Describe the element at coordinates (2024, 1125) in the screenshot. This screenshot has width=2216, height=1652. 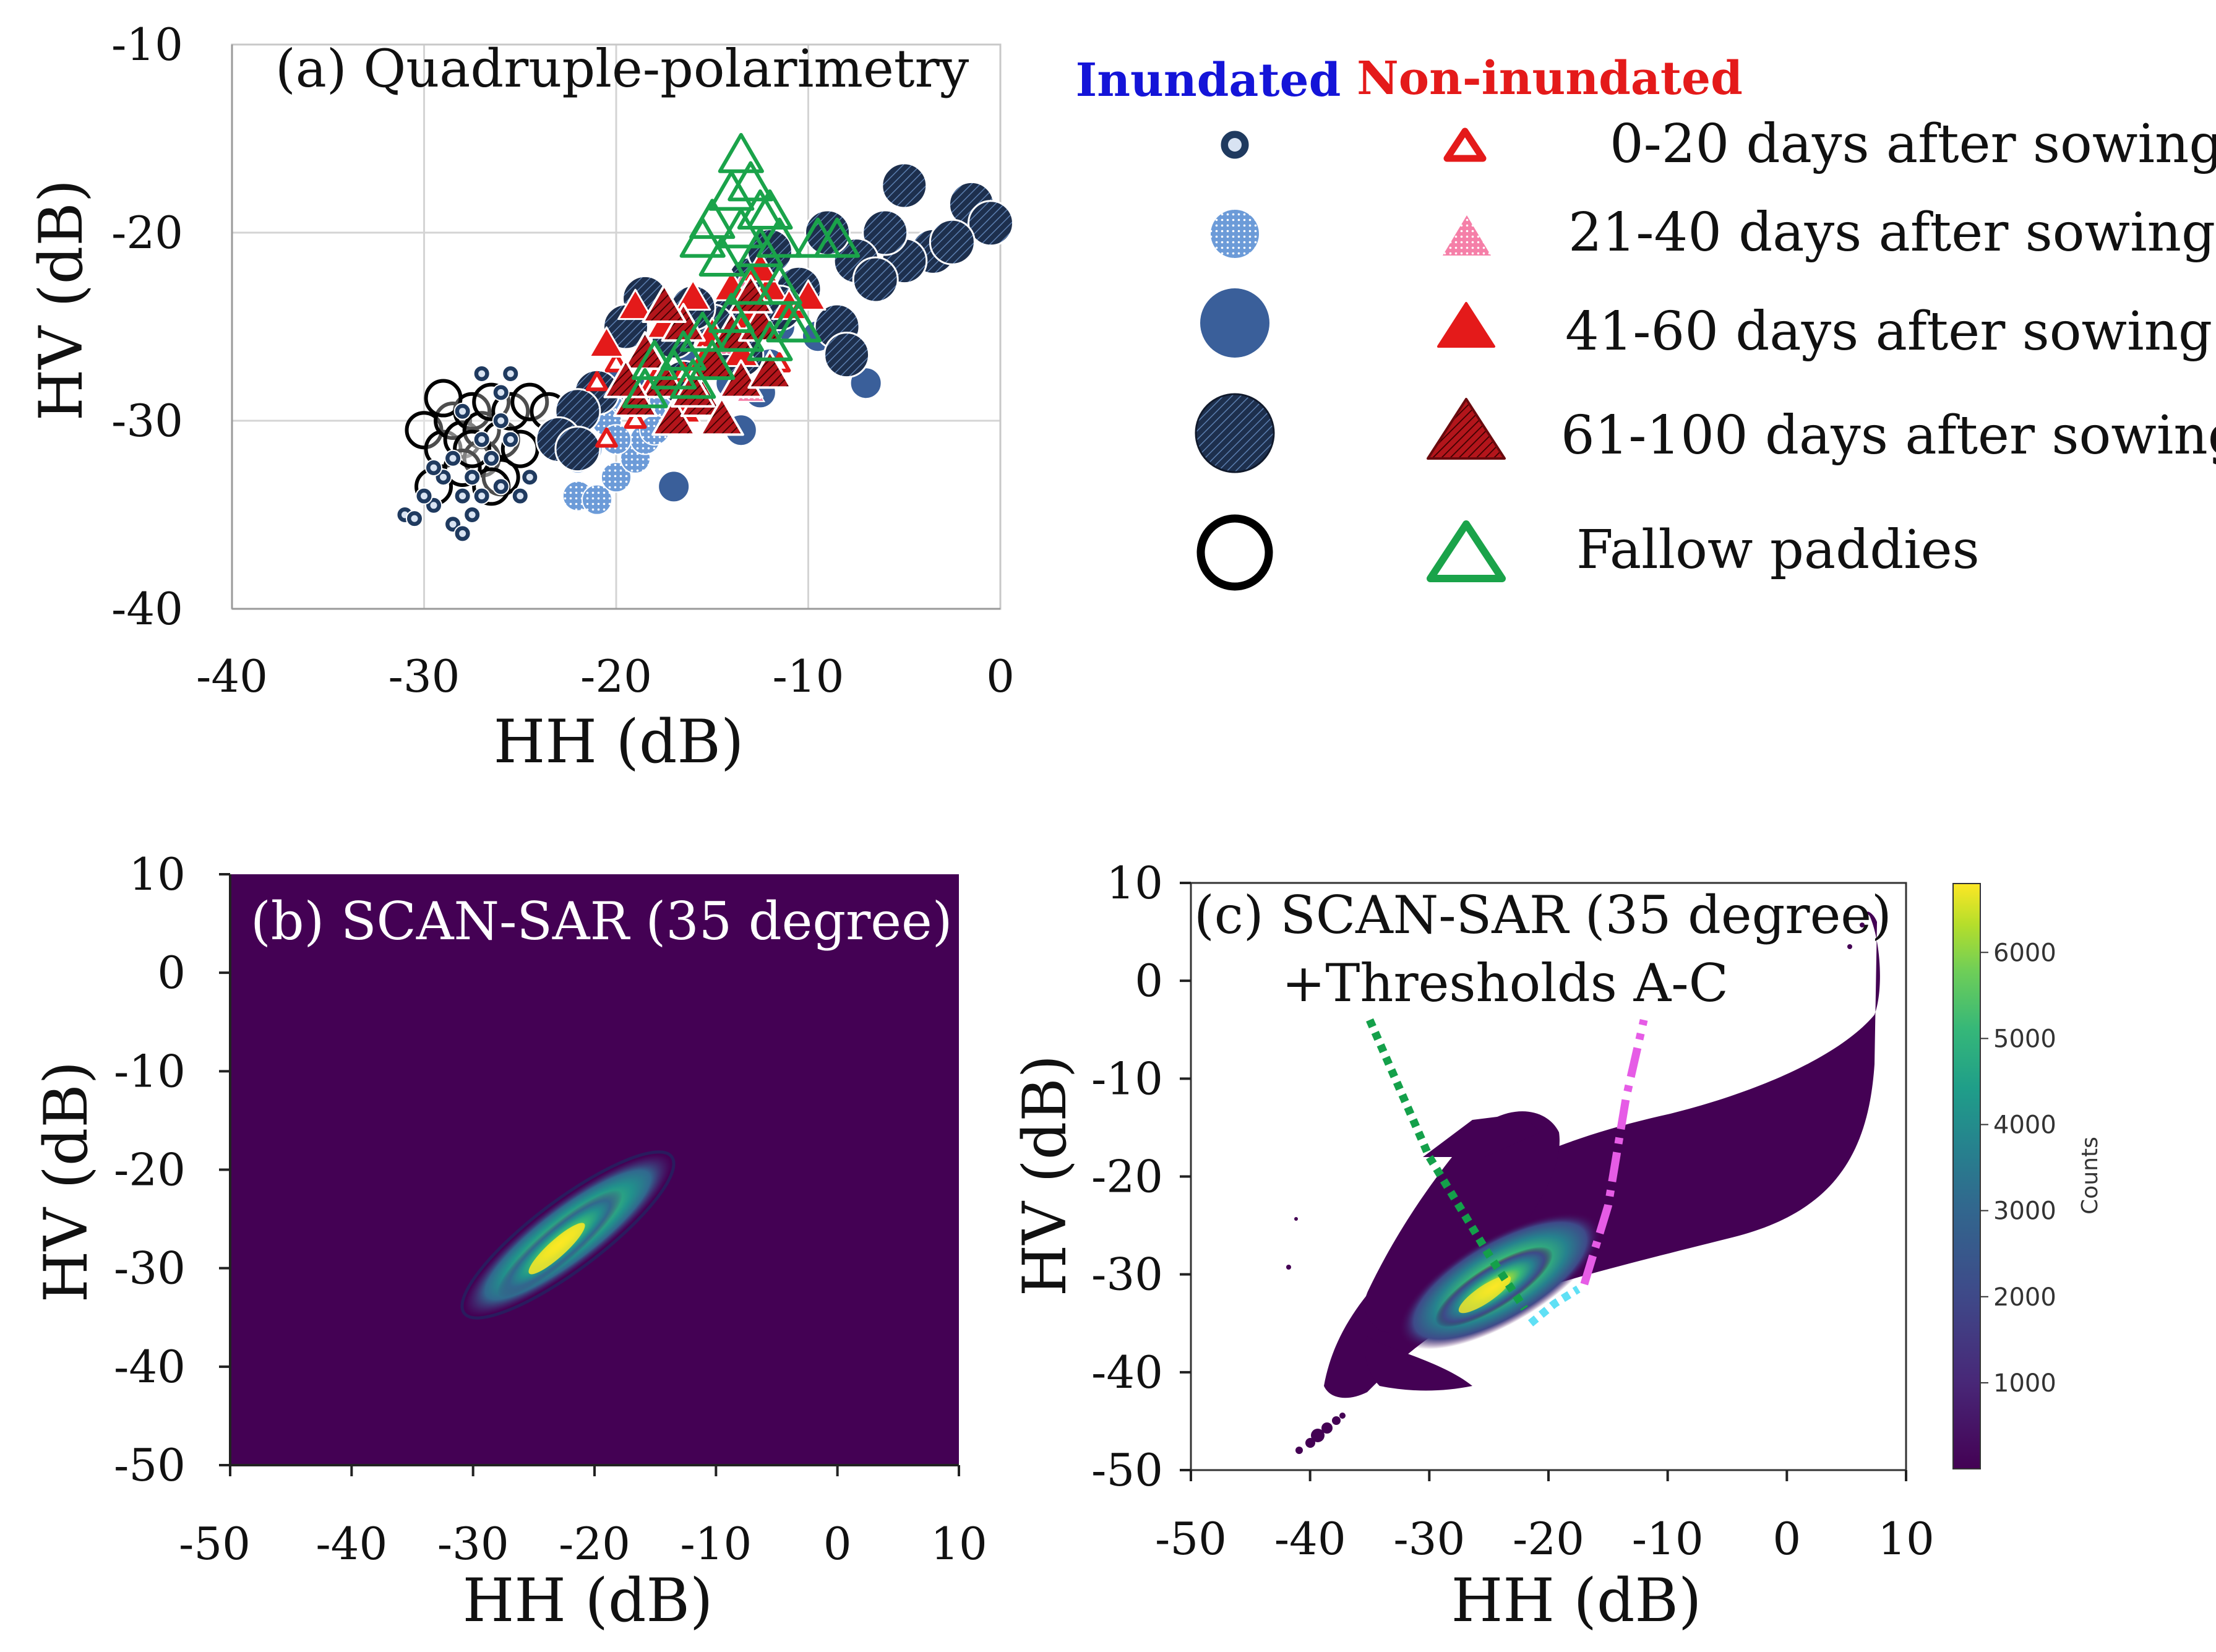
I see `colorbar-tick-label: 4000` at that location.